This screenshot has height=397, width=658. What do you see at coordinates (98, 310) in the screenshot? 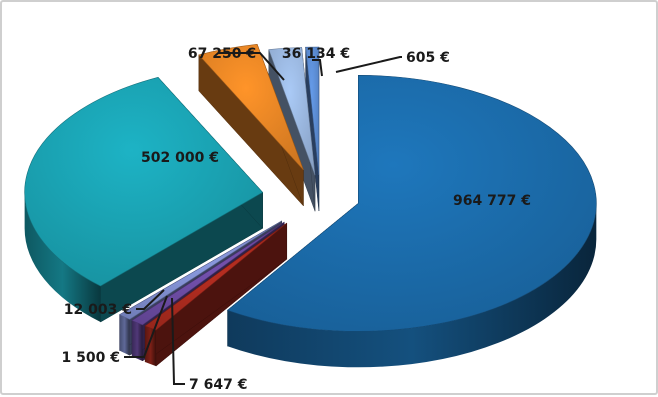
I see `slice-data-label: 12 003 €` at bounding box center [98, 310].